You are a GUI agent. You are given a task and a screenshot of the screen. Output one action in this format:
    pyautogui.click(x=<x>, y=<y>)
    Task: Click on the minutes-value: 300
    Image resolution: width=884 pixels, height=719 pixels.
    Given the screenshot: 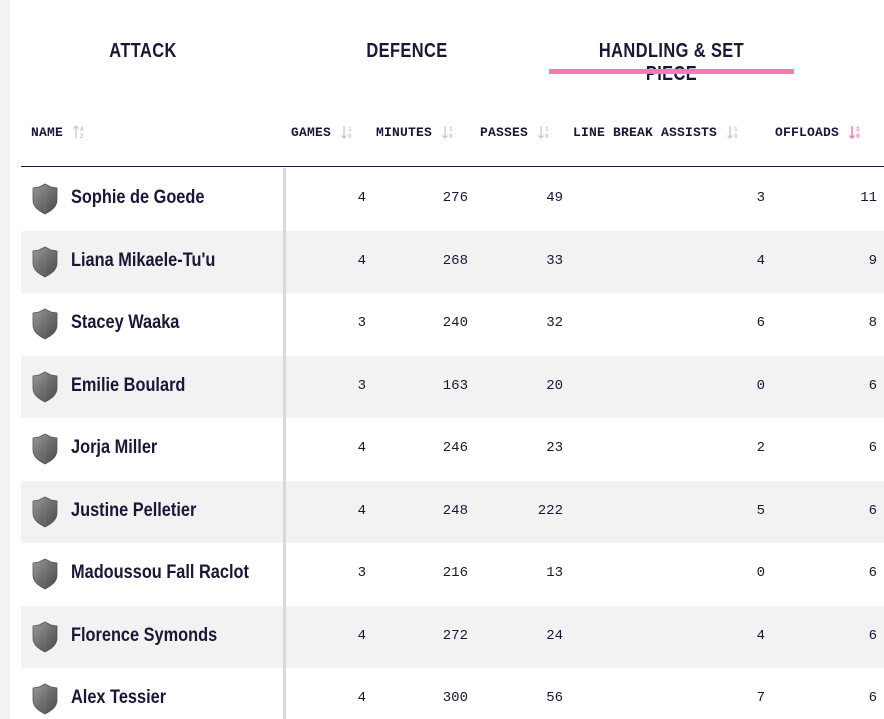 What is the action you would take?
    pyautogui.click(x=455, y=698)
    